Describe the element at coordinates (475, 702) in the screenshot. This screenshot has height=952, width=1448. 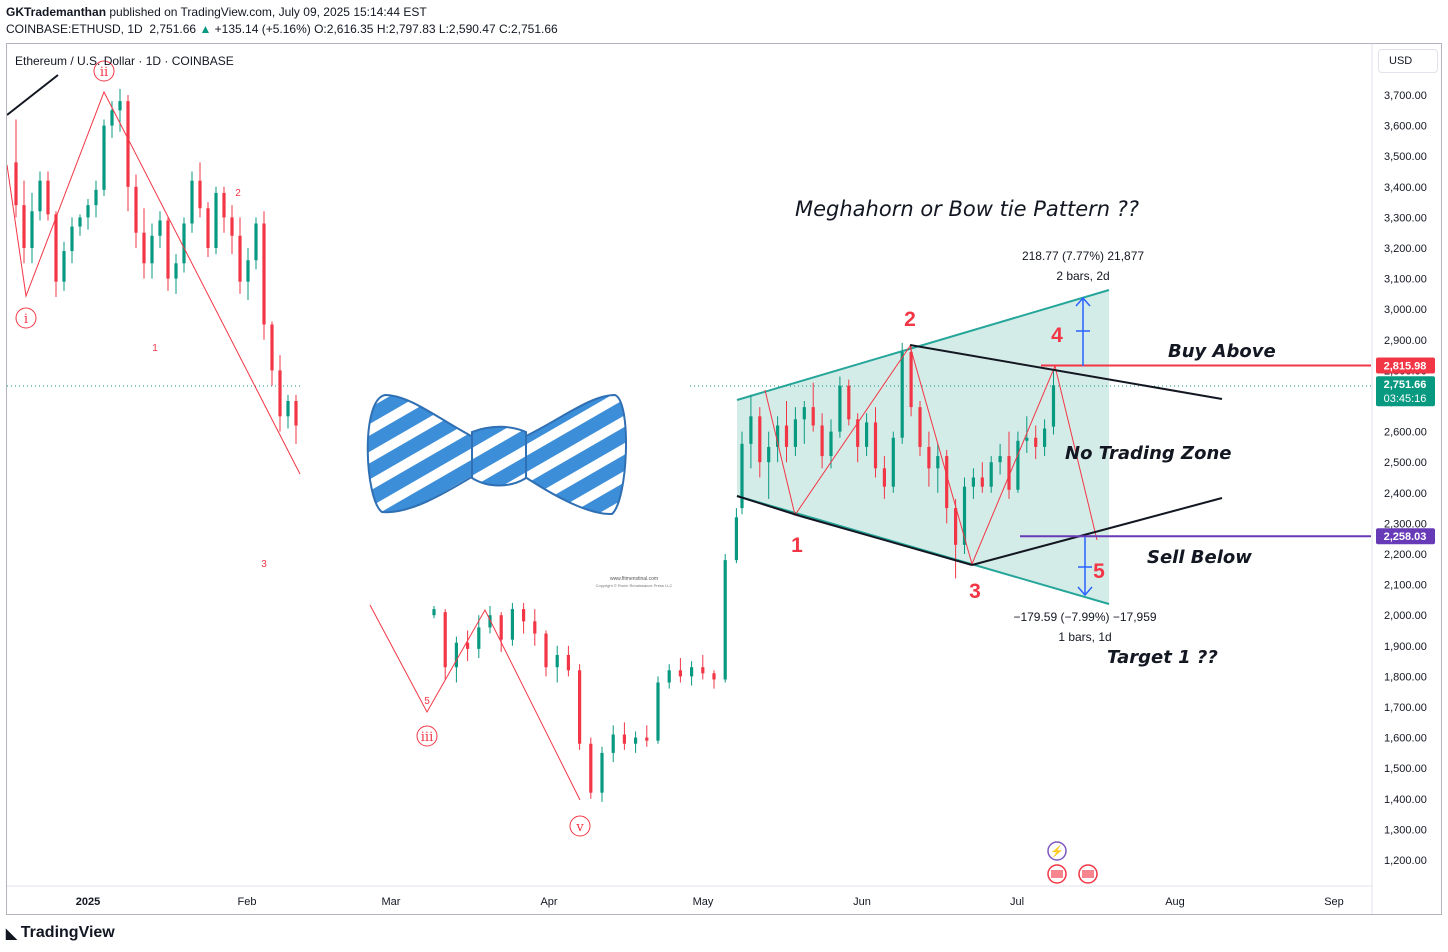
I see `wave-zigzag-mid` at that location.